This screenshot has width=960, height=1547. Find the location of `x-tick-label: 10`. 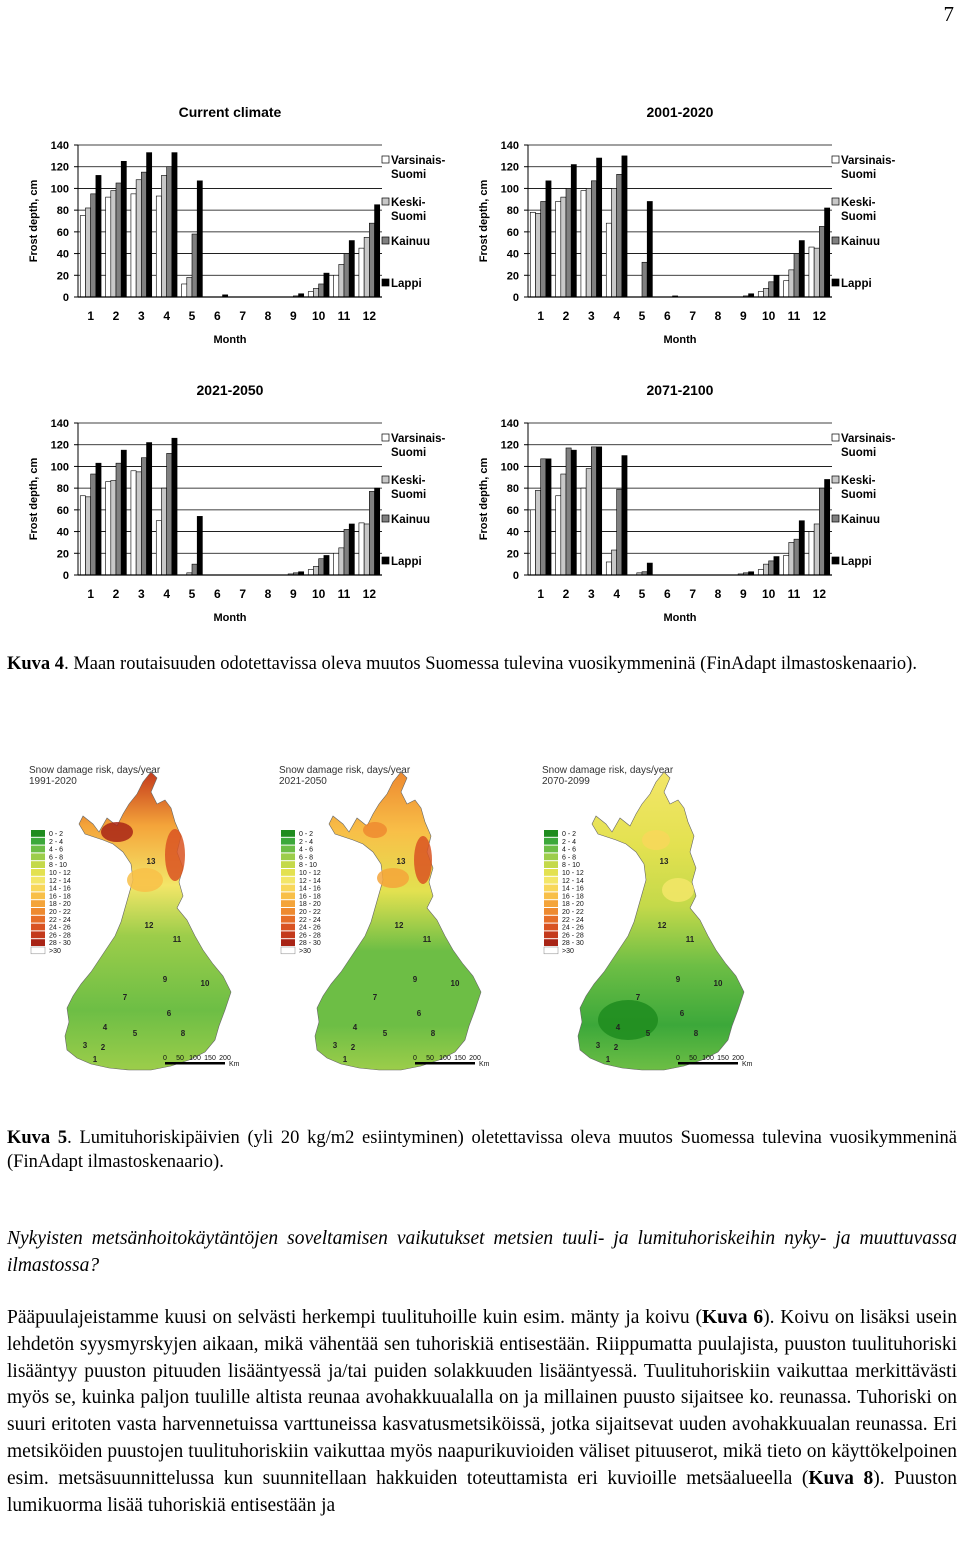

x-tick-label: 10 is located at coordinates (319, 316).